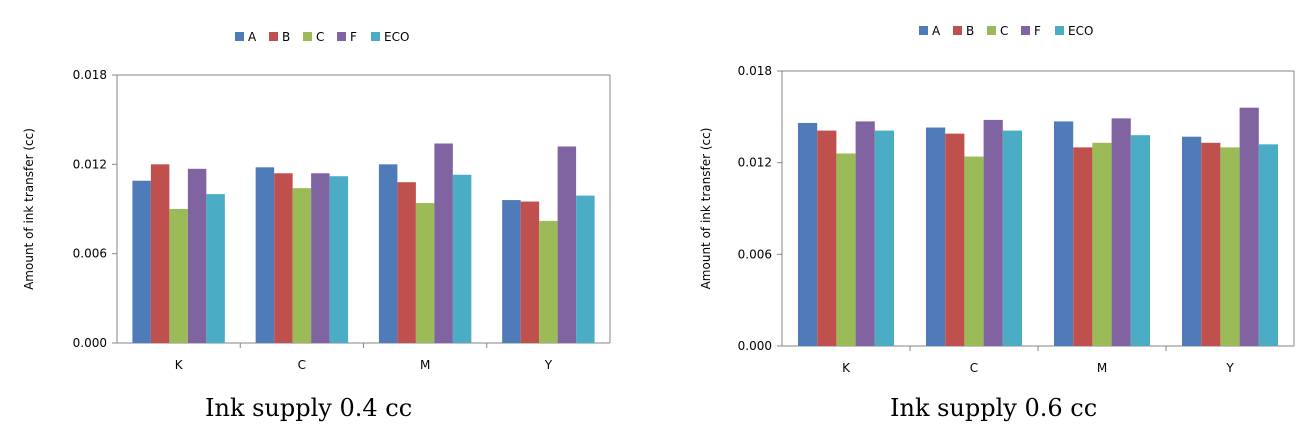  I want to click on chart-caption: Ink supply 0.6 cc, so click(994, 408).